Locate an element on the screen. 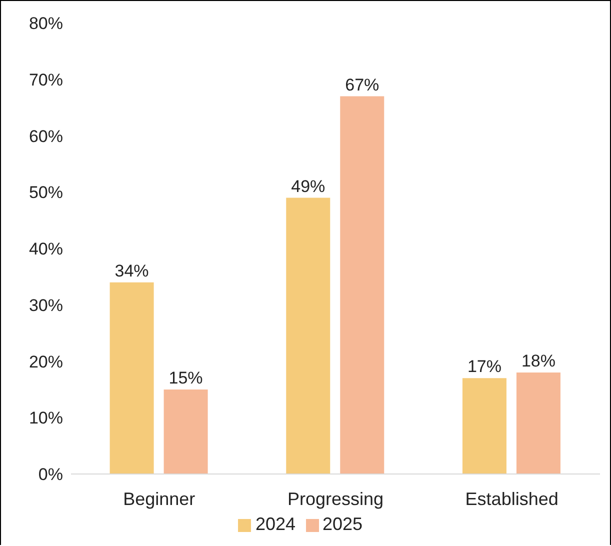 The image size is (611, 546). data-label: 17% is located at coordinates (484, 366).